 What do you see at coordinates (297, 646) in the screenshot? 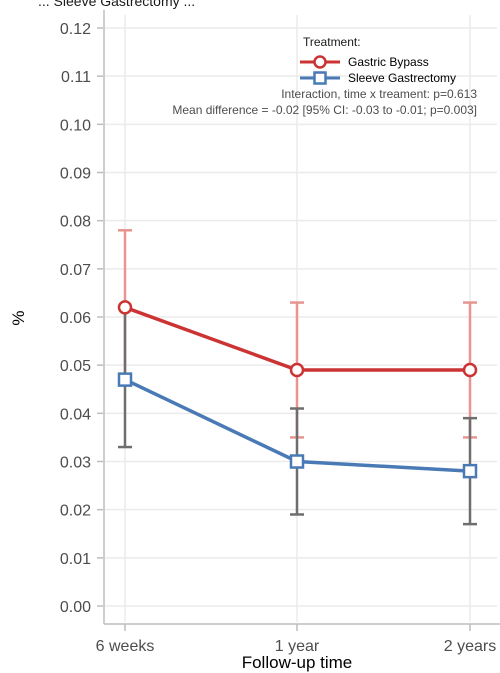
I see `x-tick-label: 1 year` at bounding box center [297, 646].